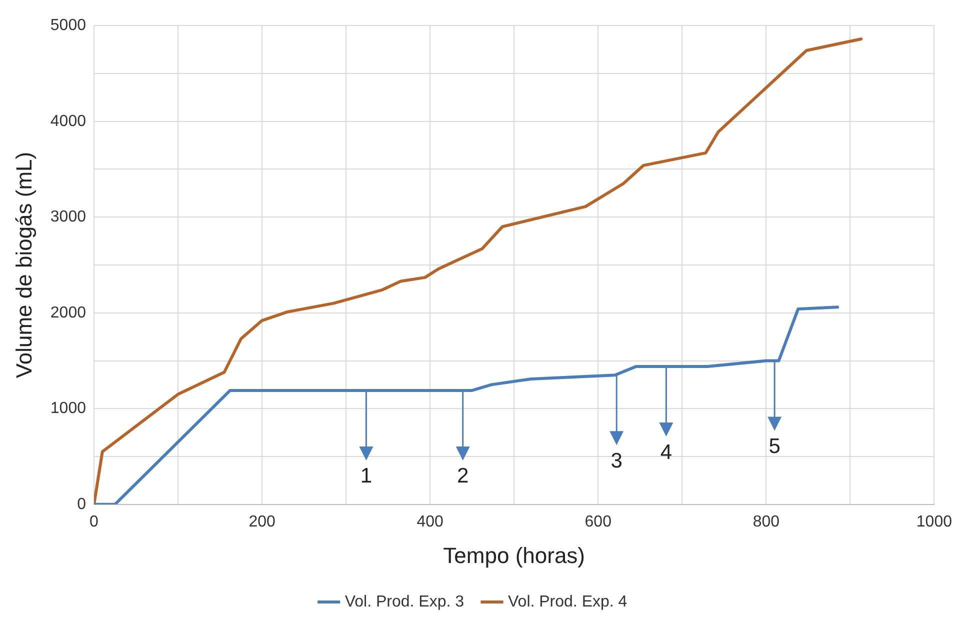 This screenshot has width=968, height=628. Describe the element at coordinates (23, 265) in the screenshot. I see `y-axis-title: Volume de biogás (mL)` at that location.